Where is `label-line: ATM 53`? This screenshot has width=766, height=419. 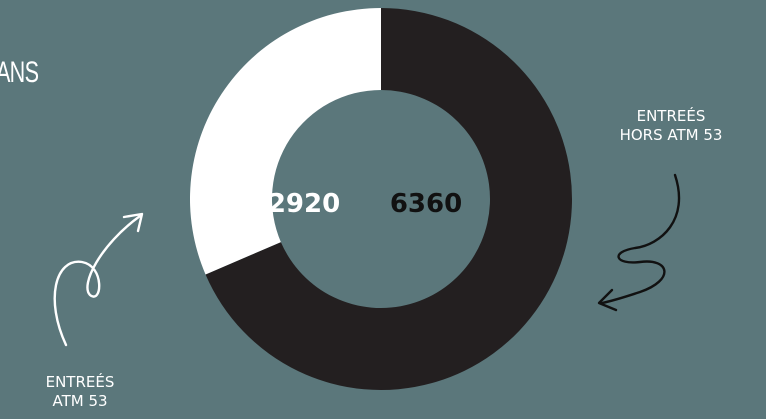
label-line: ATM 53 is located at coordinates (80, 401).